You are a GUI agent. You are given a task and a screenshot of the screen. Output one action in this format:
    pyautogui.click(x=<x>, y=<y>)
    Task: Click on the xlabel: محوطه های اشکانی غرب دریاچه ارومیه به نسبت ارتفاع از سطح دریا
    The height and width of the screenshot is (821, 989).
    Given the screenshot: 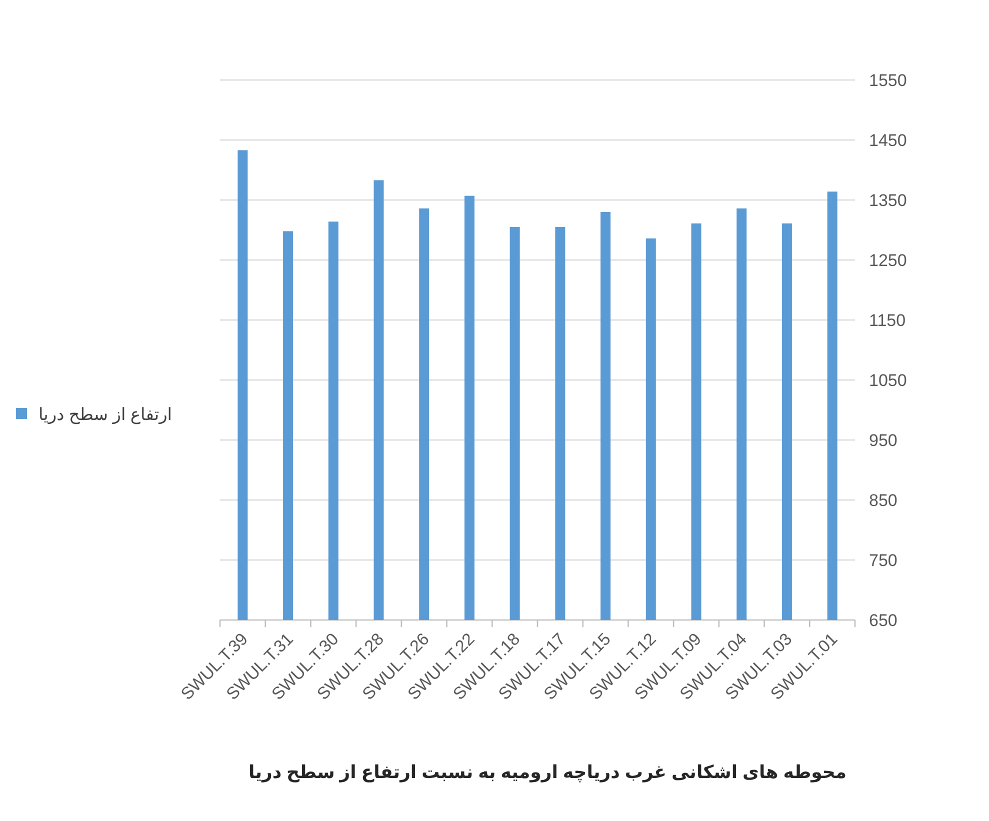 What is the action you would take?
    pyautogui.click(x=547, y=772)
    